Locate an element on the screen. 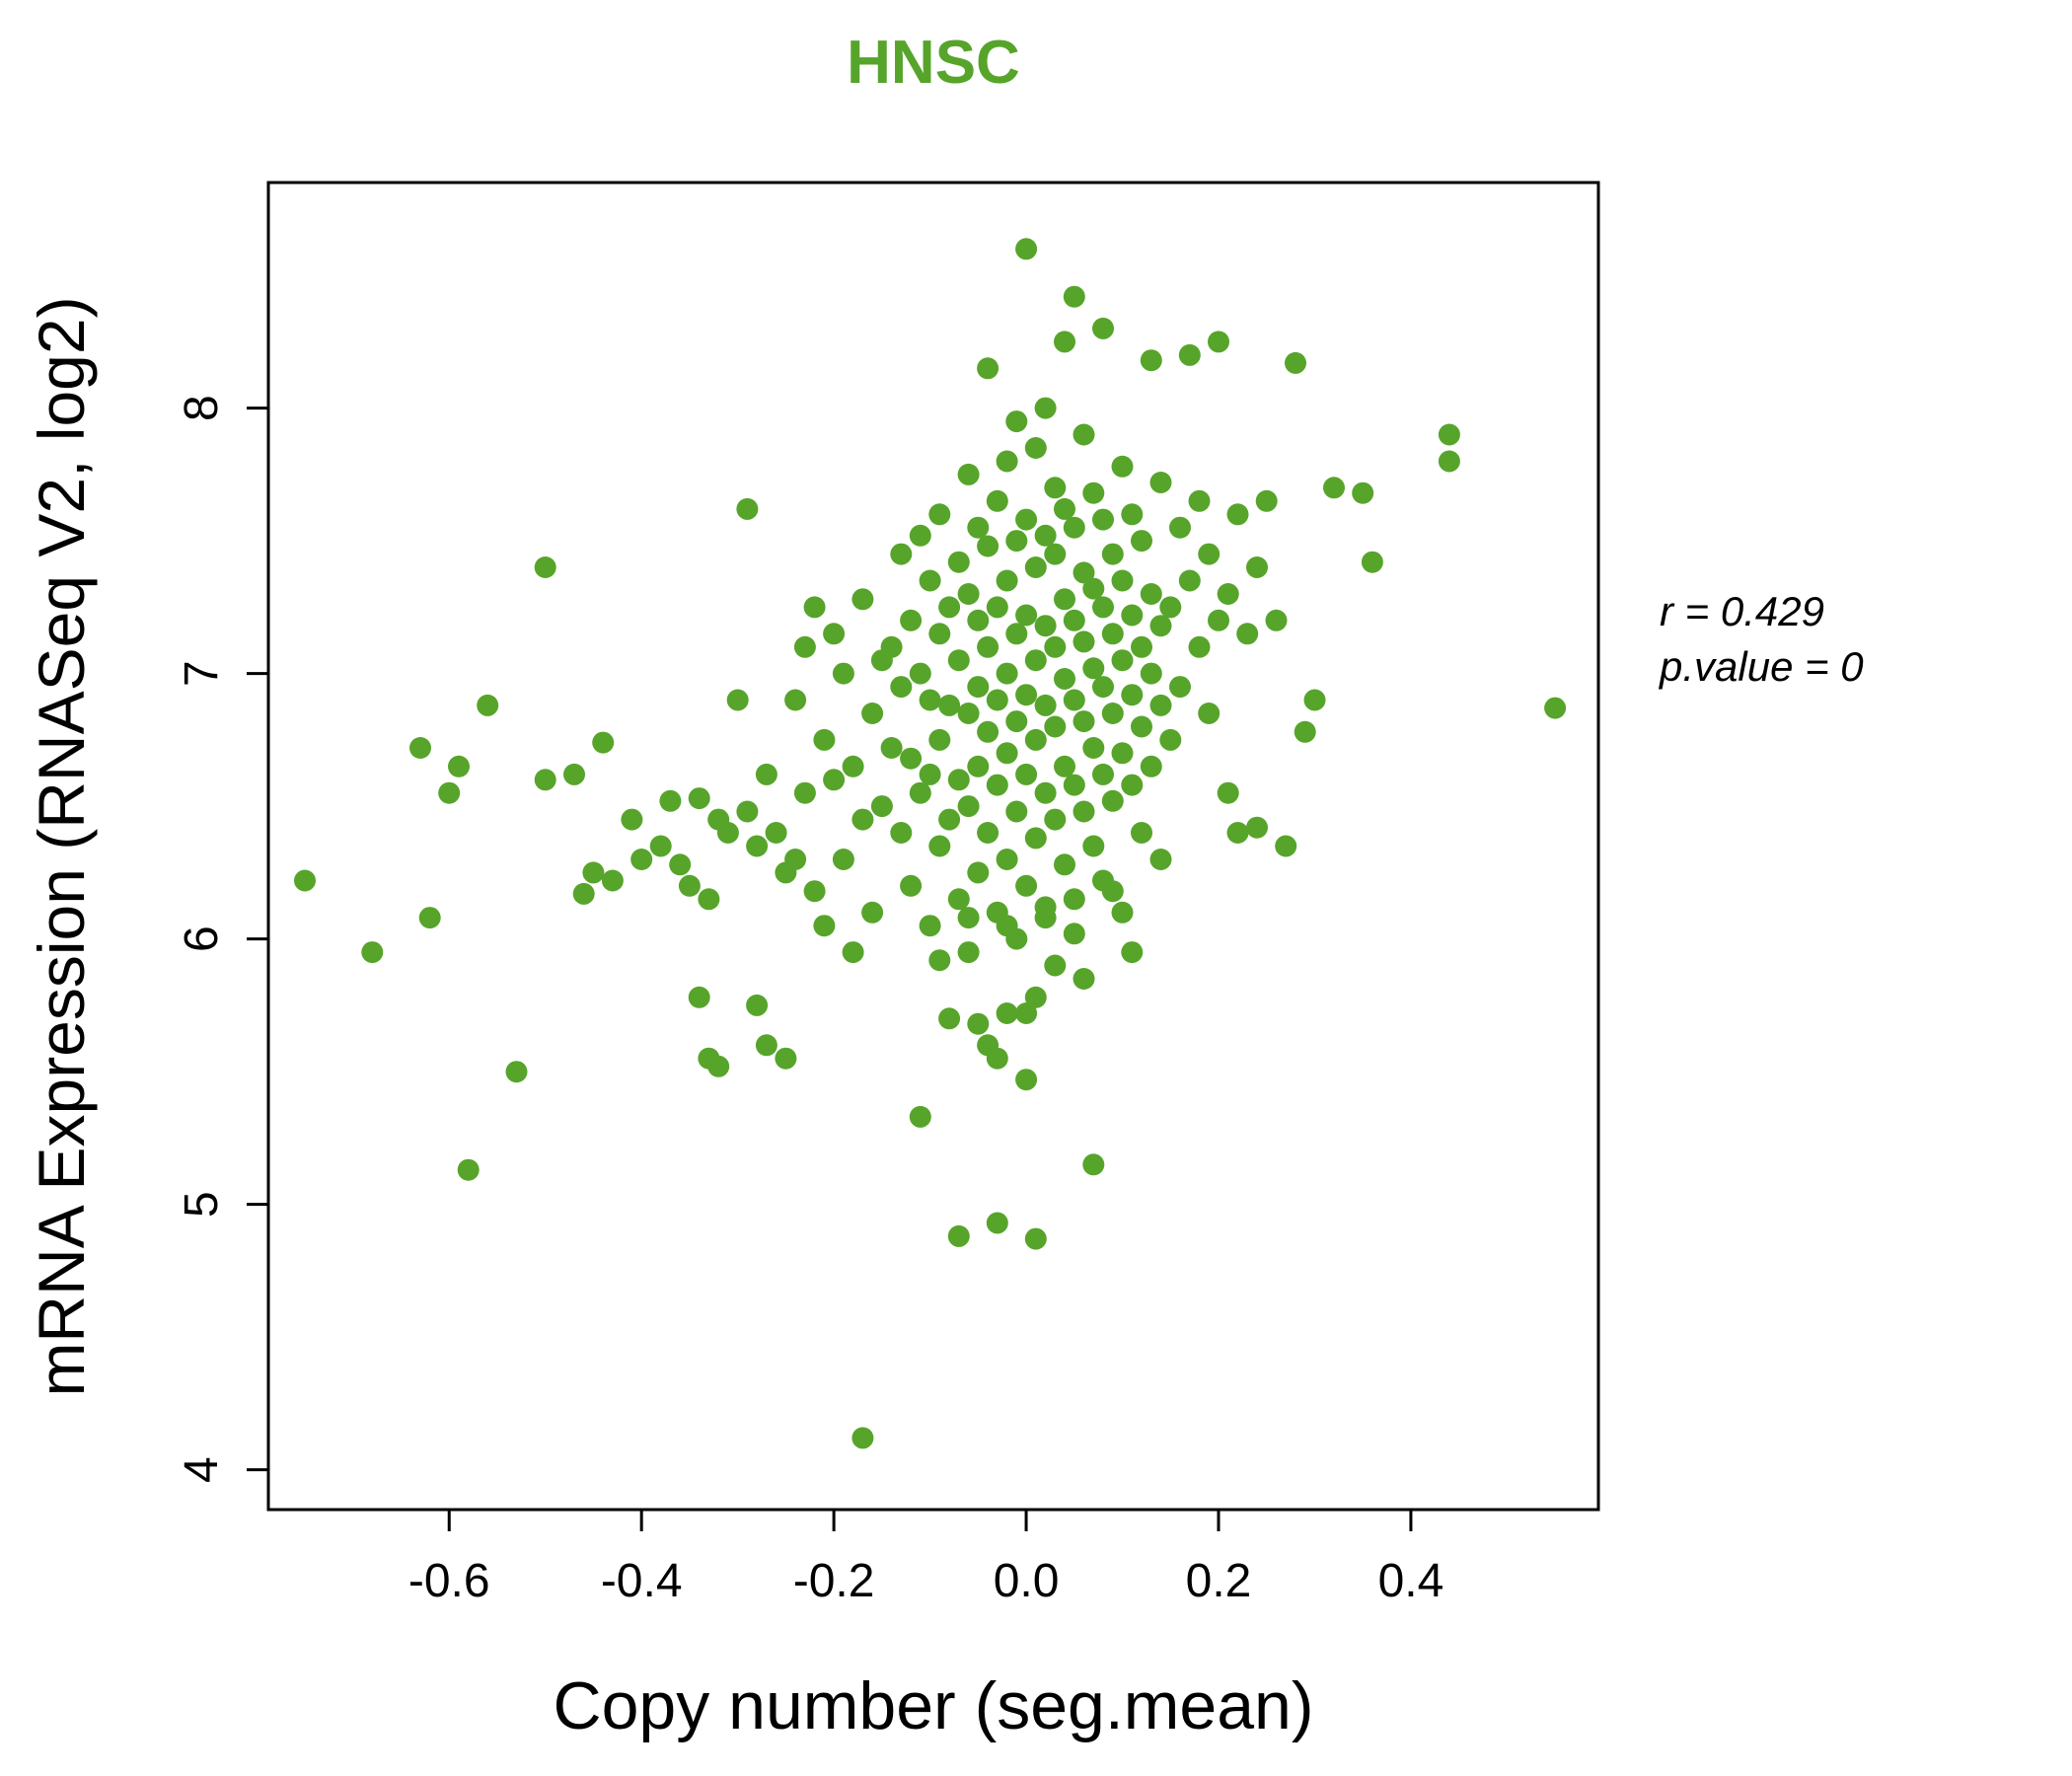  x-tick-label: -0.2 is located at coordinates (834, 1581).